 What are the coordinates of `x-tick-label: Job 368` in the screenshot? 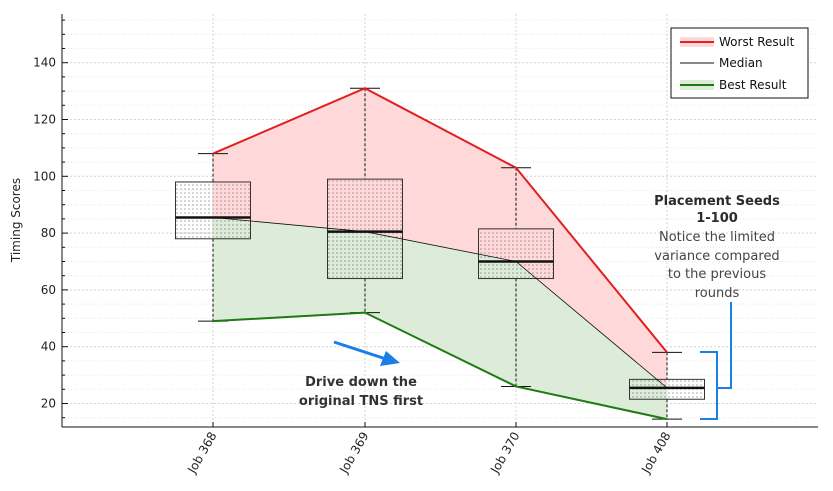 It's located at (201, 453).